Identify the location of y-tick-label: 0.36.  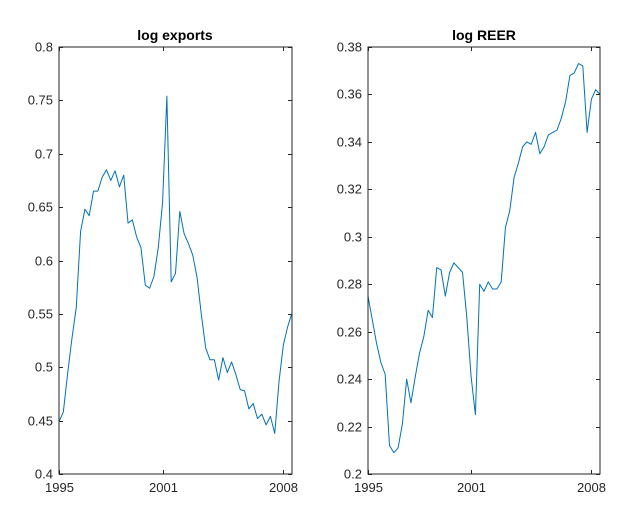
(349, 94).